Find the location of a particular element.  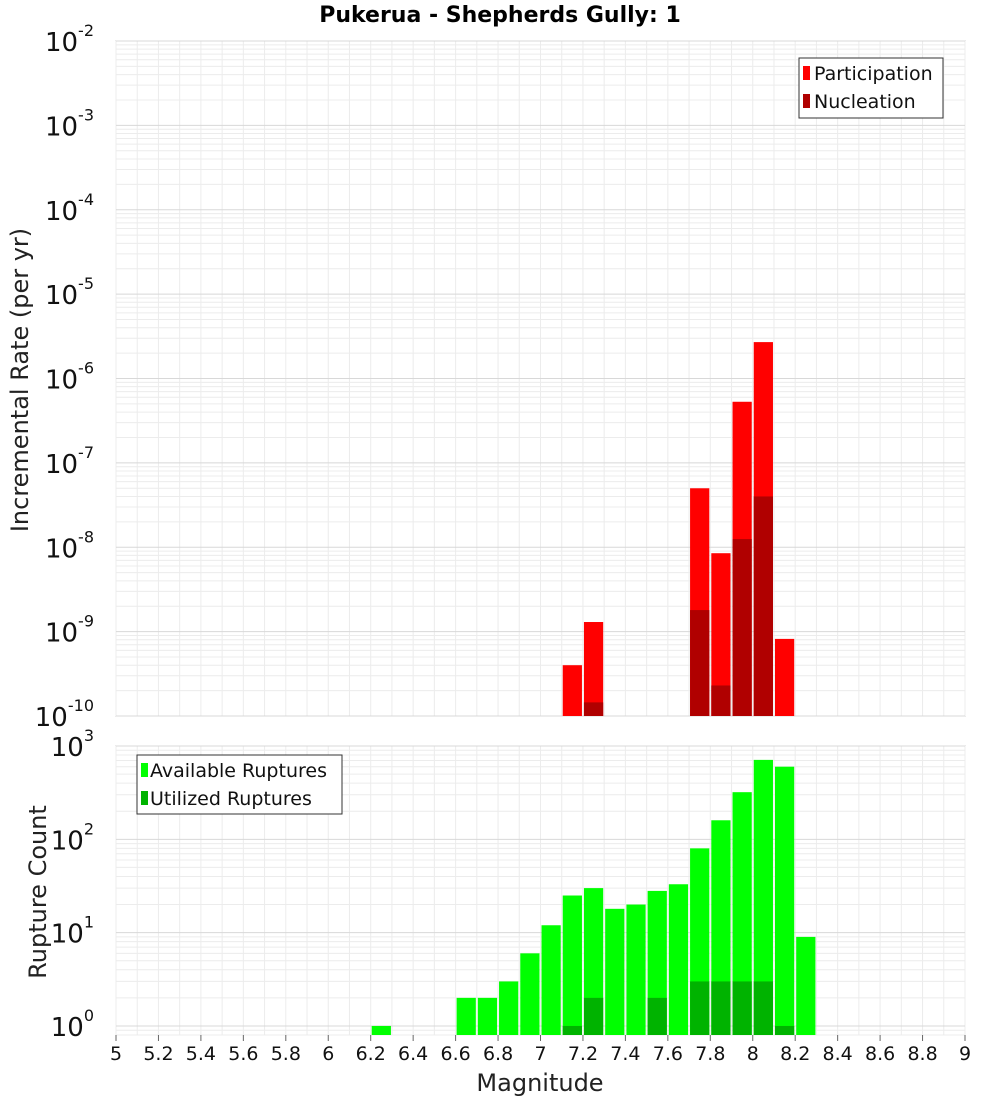

top-legend-box is located at coordinates (871, 88).